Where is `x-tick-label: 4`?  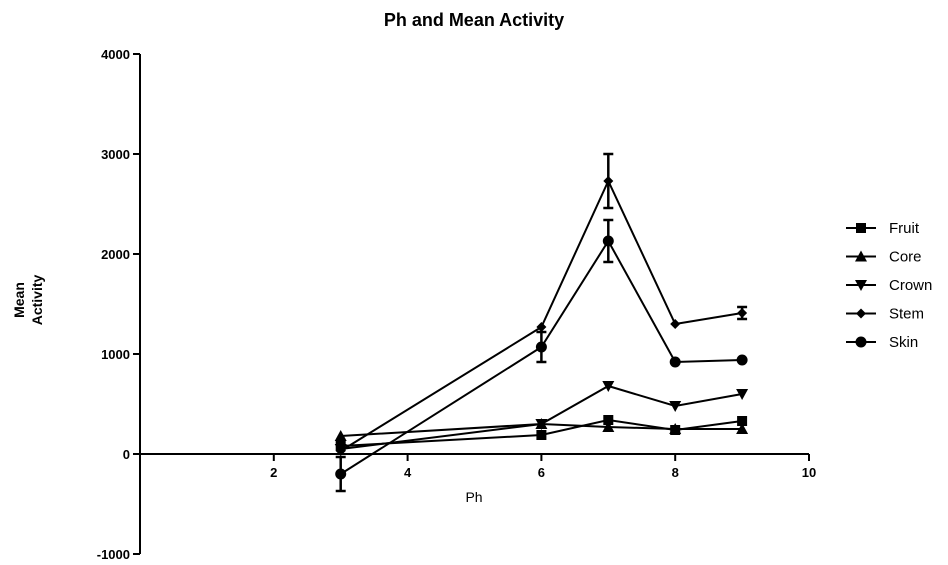 x-tick-label: 4 is located at coordinates (408, 472).